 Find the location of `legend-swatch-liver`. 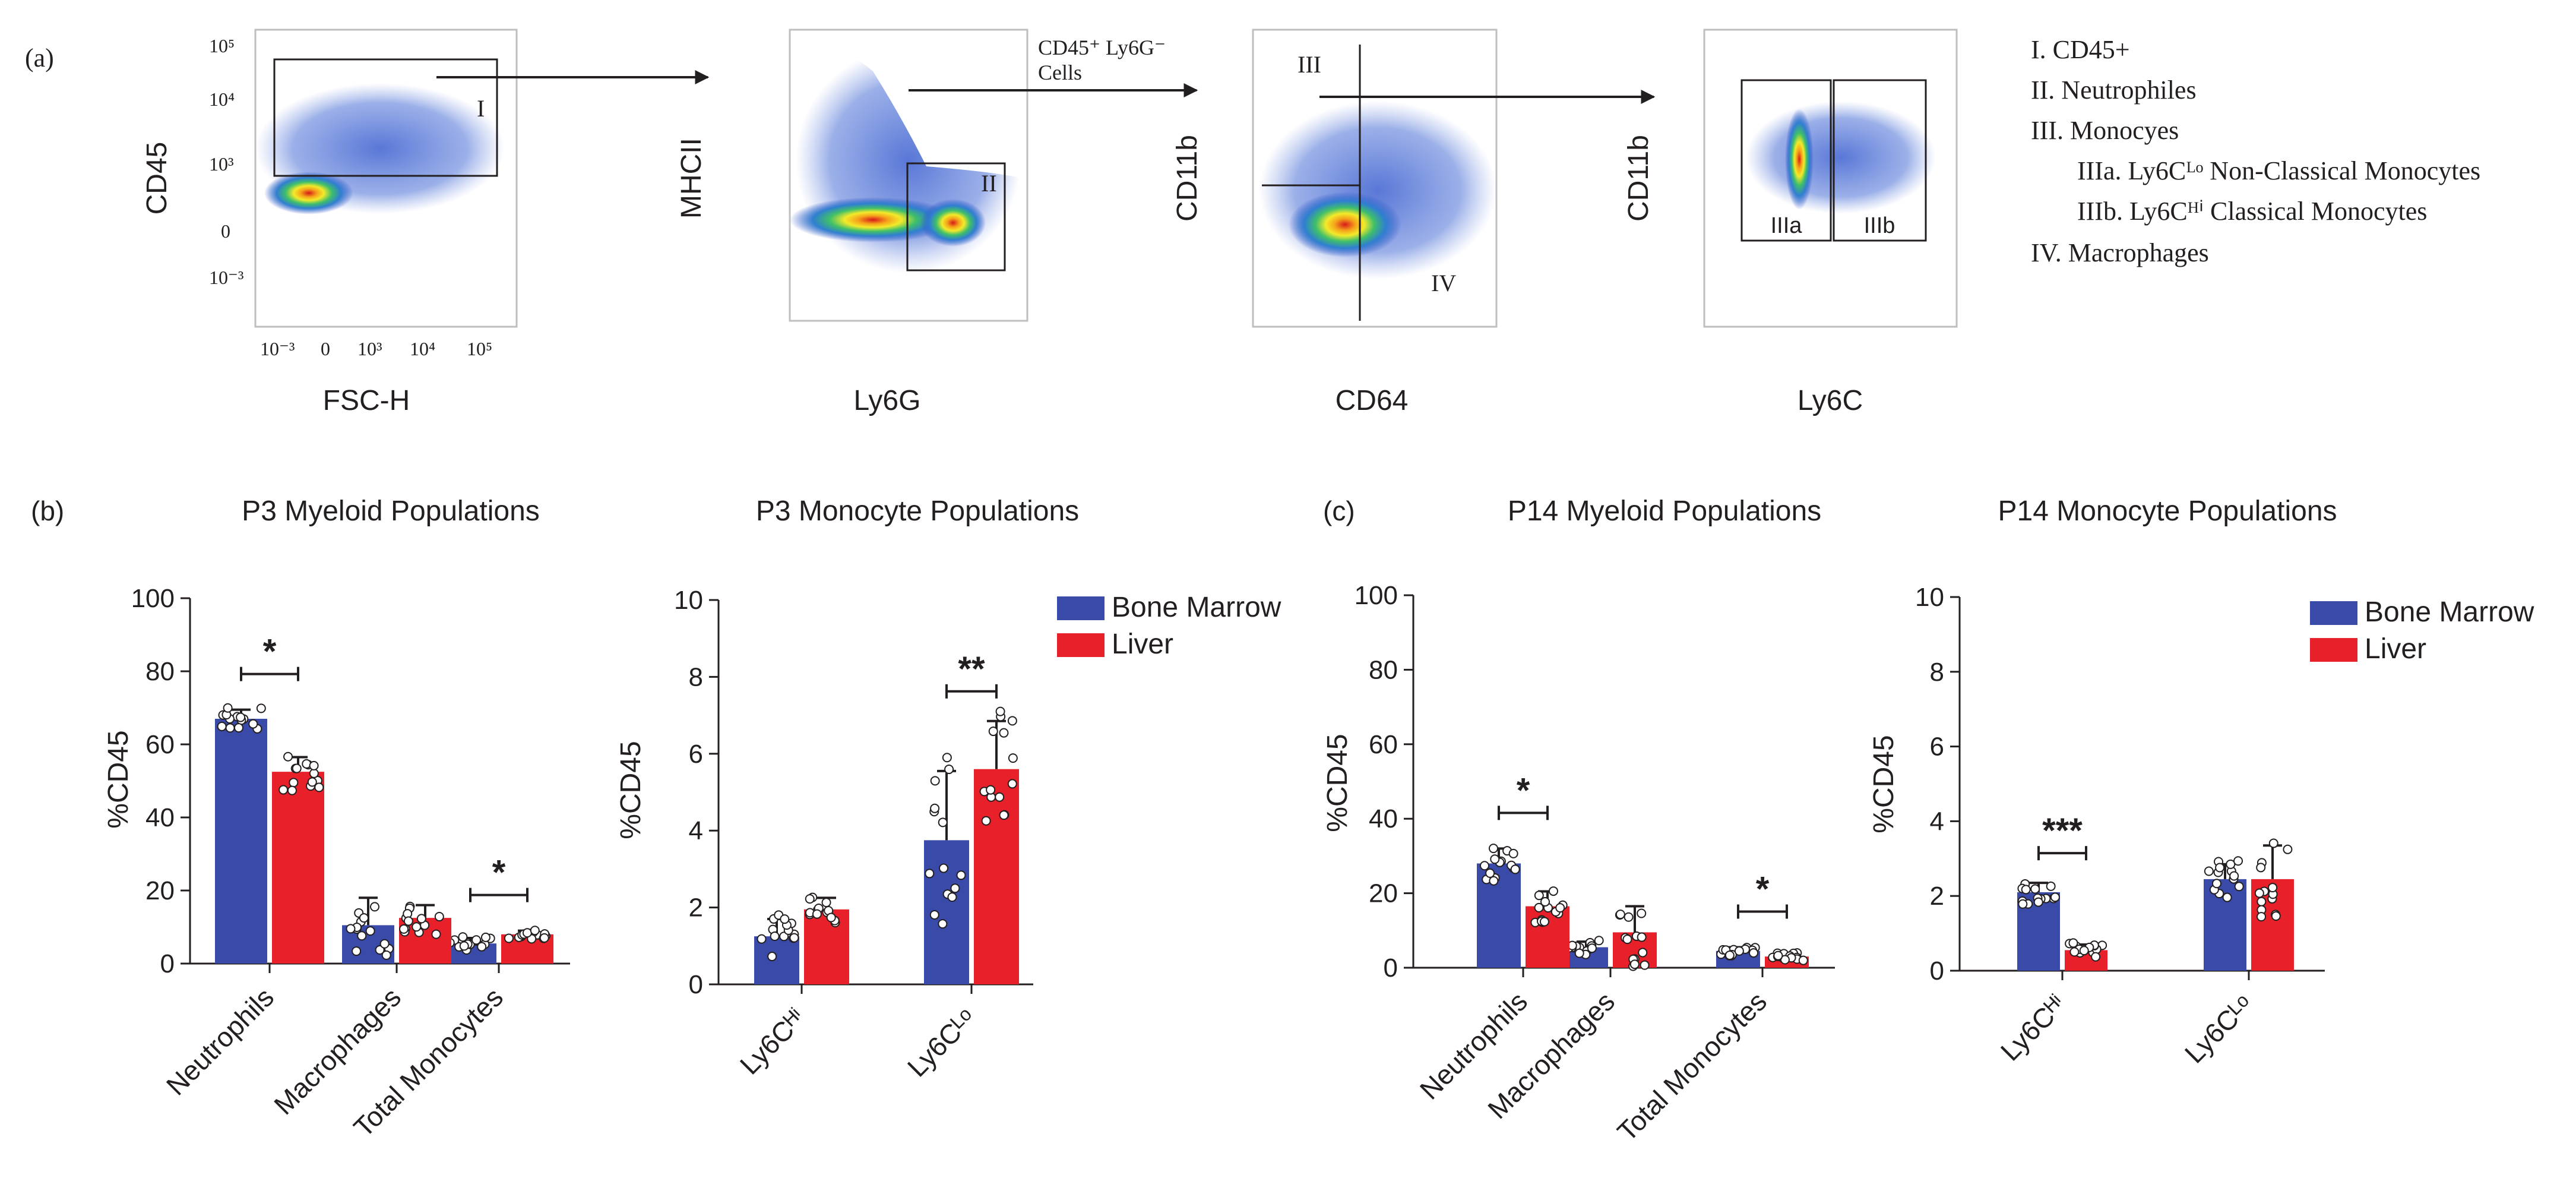

legend-swatch-liver is located at coordinates (1081, 645).